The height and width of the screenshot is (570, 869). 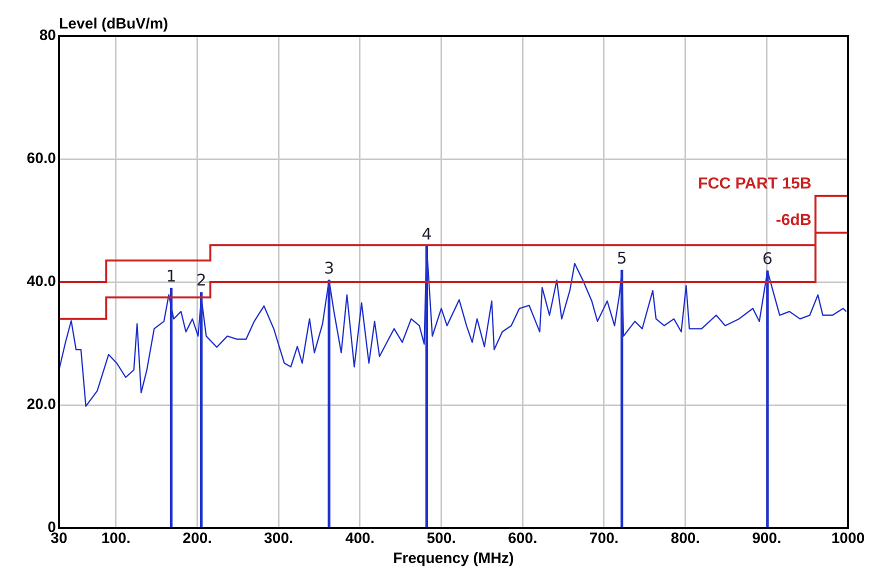 I want to click on series-label: FCC PART 15B, so click(x=755, y=183).